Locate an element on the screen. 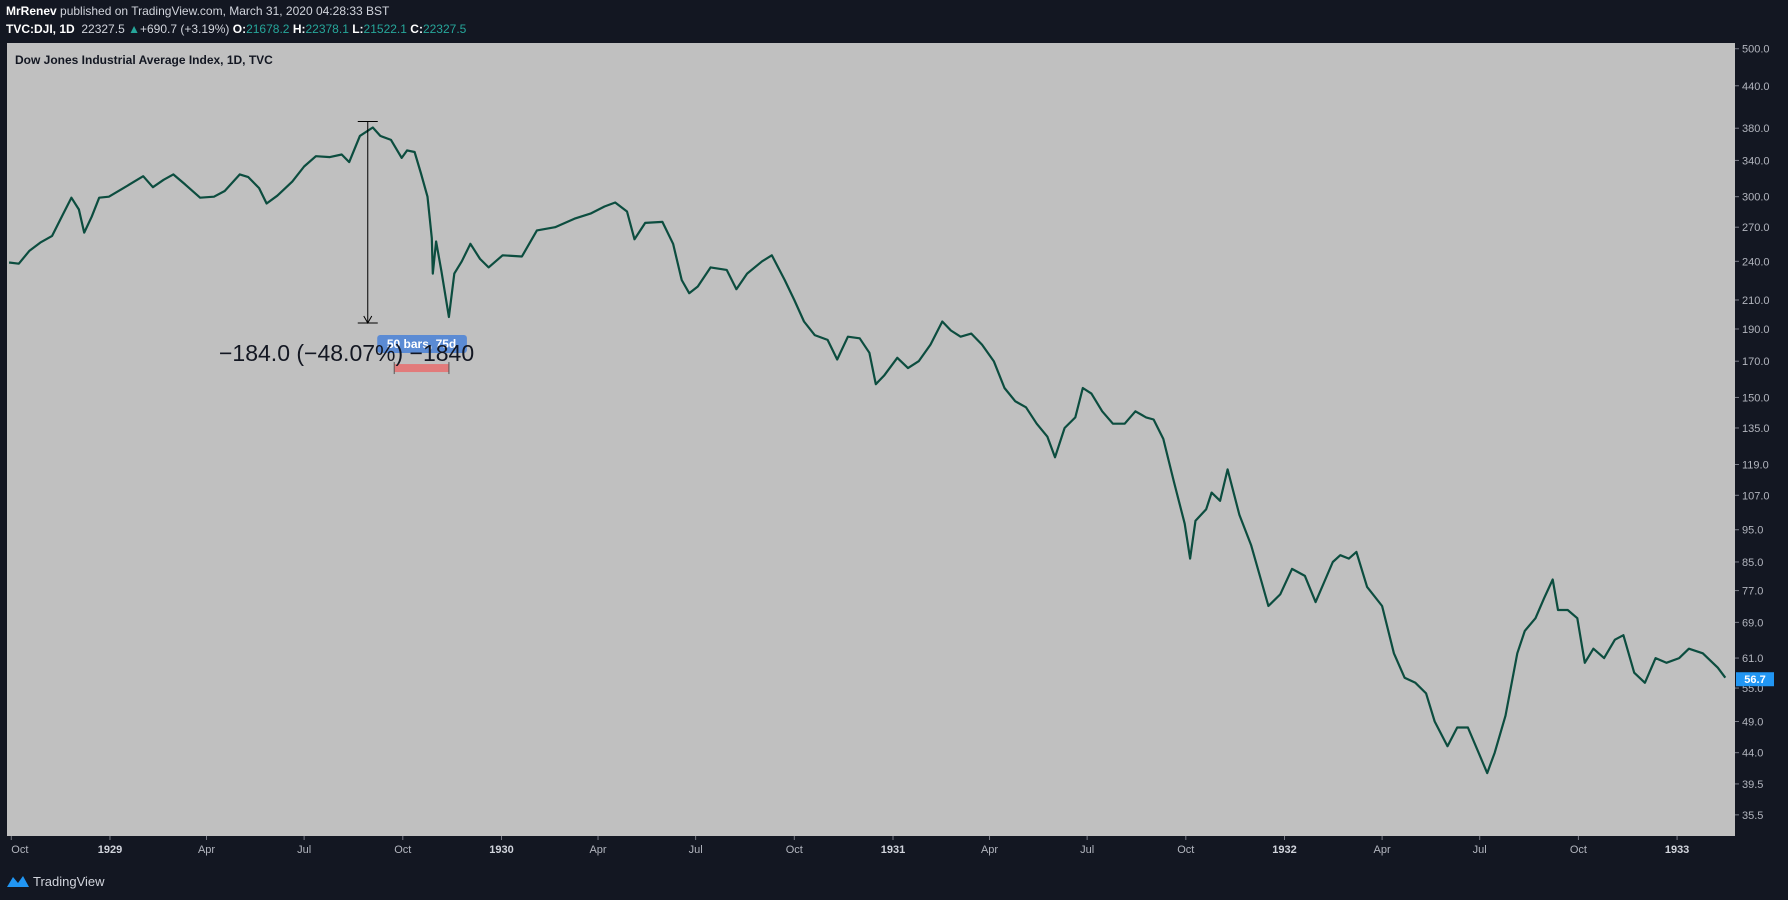  tradingview-logo-icon is located at coordinates (18, 881).